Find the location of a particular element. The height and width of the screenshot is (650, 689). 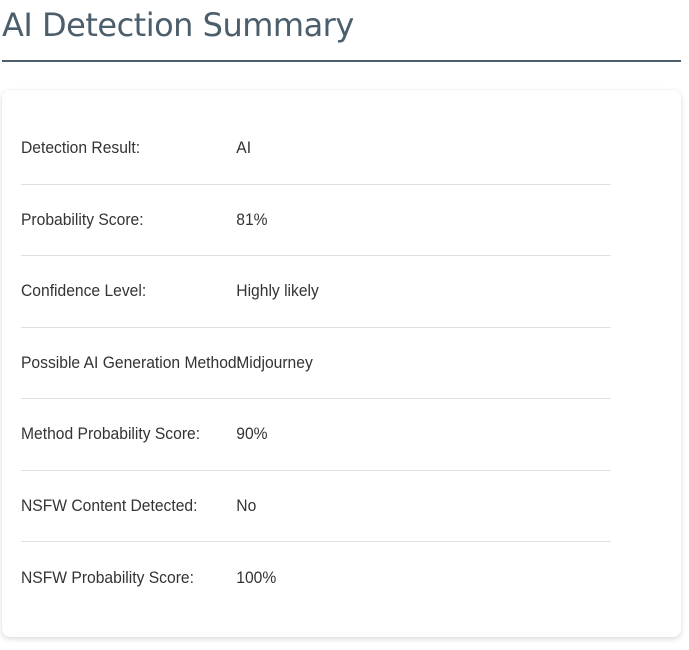

summary-row-probability-score: Probability Score: 81% is located at coordinates (316, 220).